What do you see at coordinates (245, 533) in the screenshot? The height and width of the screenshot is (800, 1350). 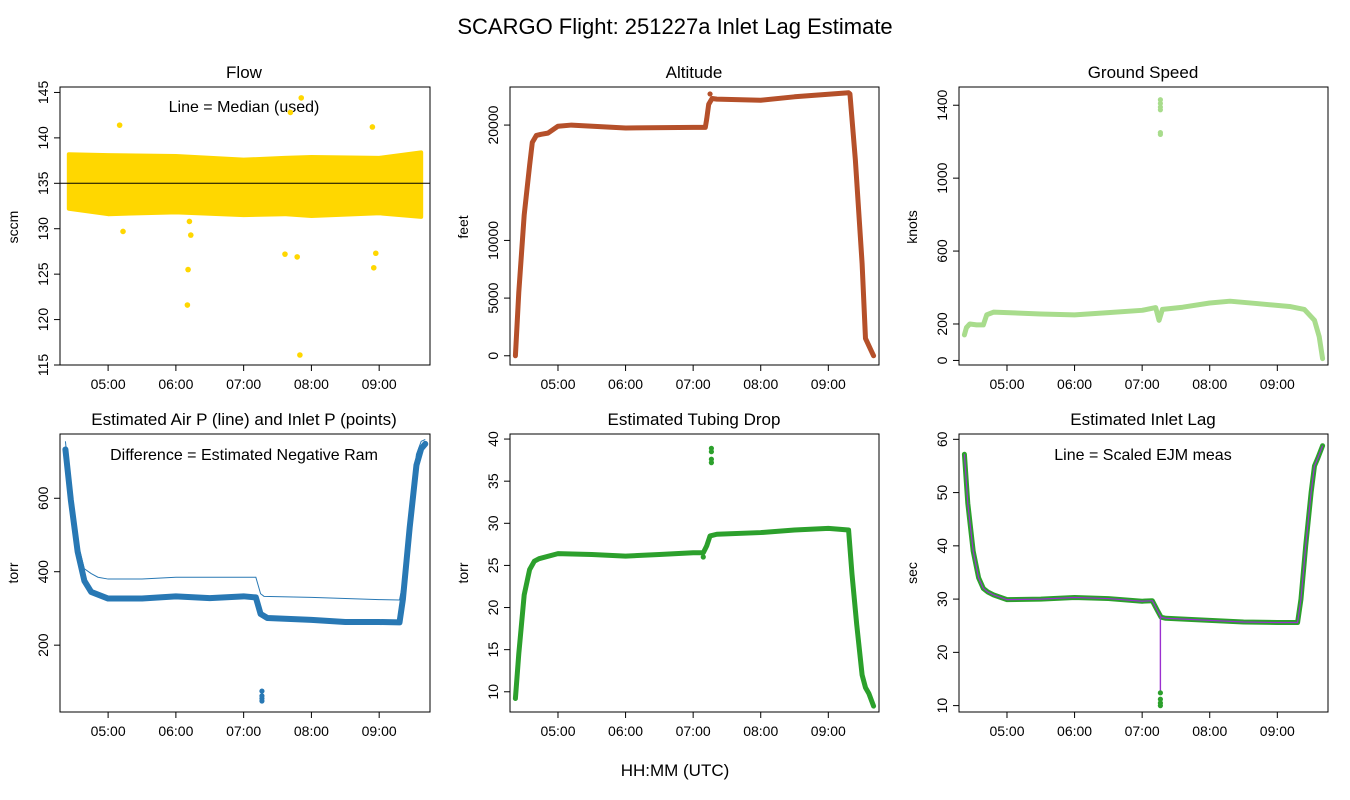 I see `inlet-pressure-points` at bounding box center [245, 533].